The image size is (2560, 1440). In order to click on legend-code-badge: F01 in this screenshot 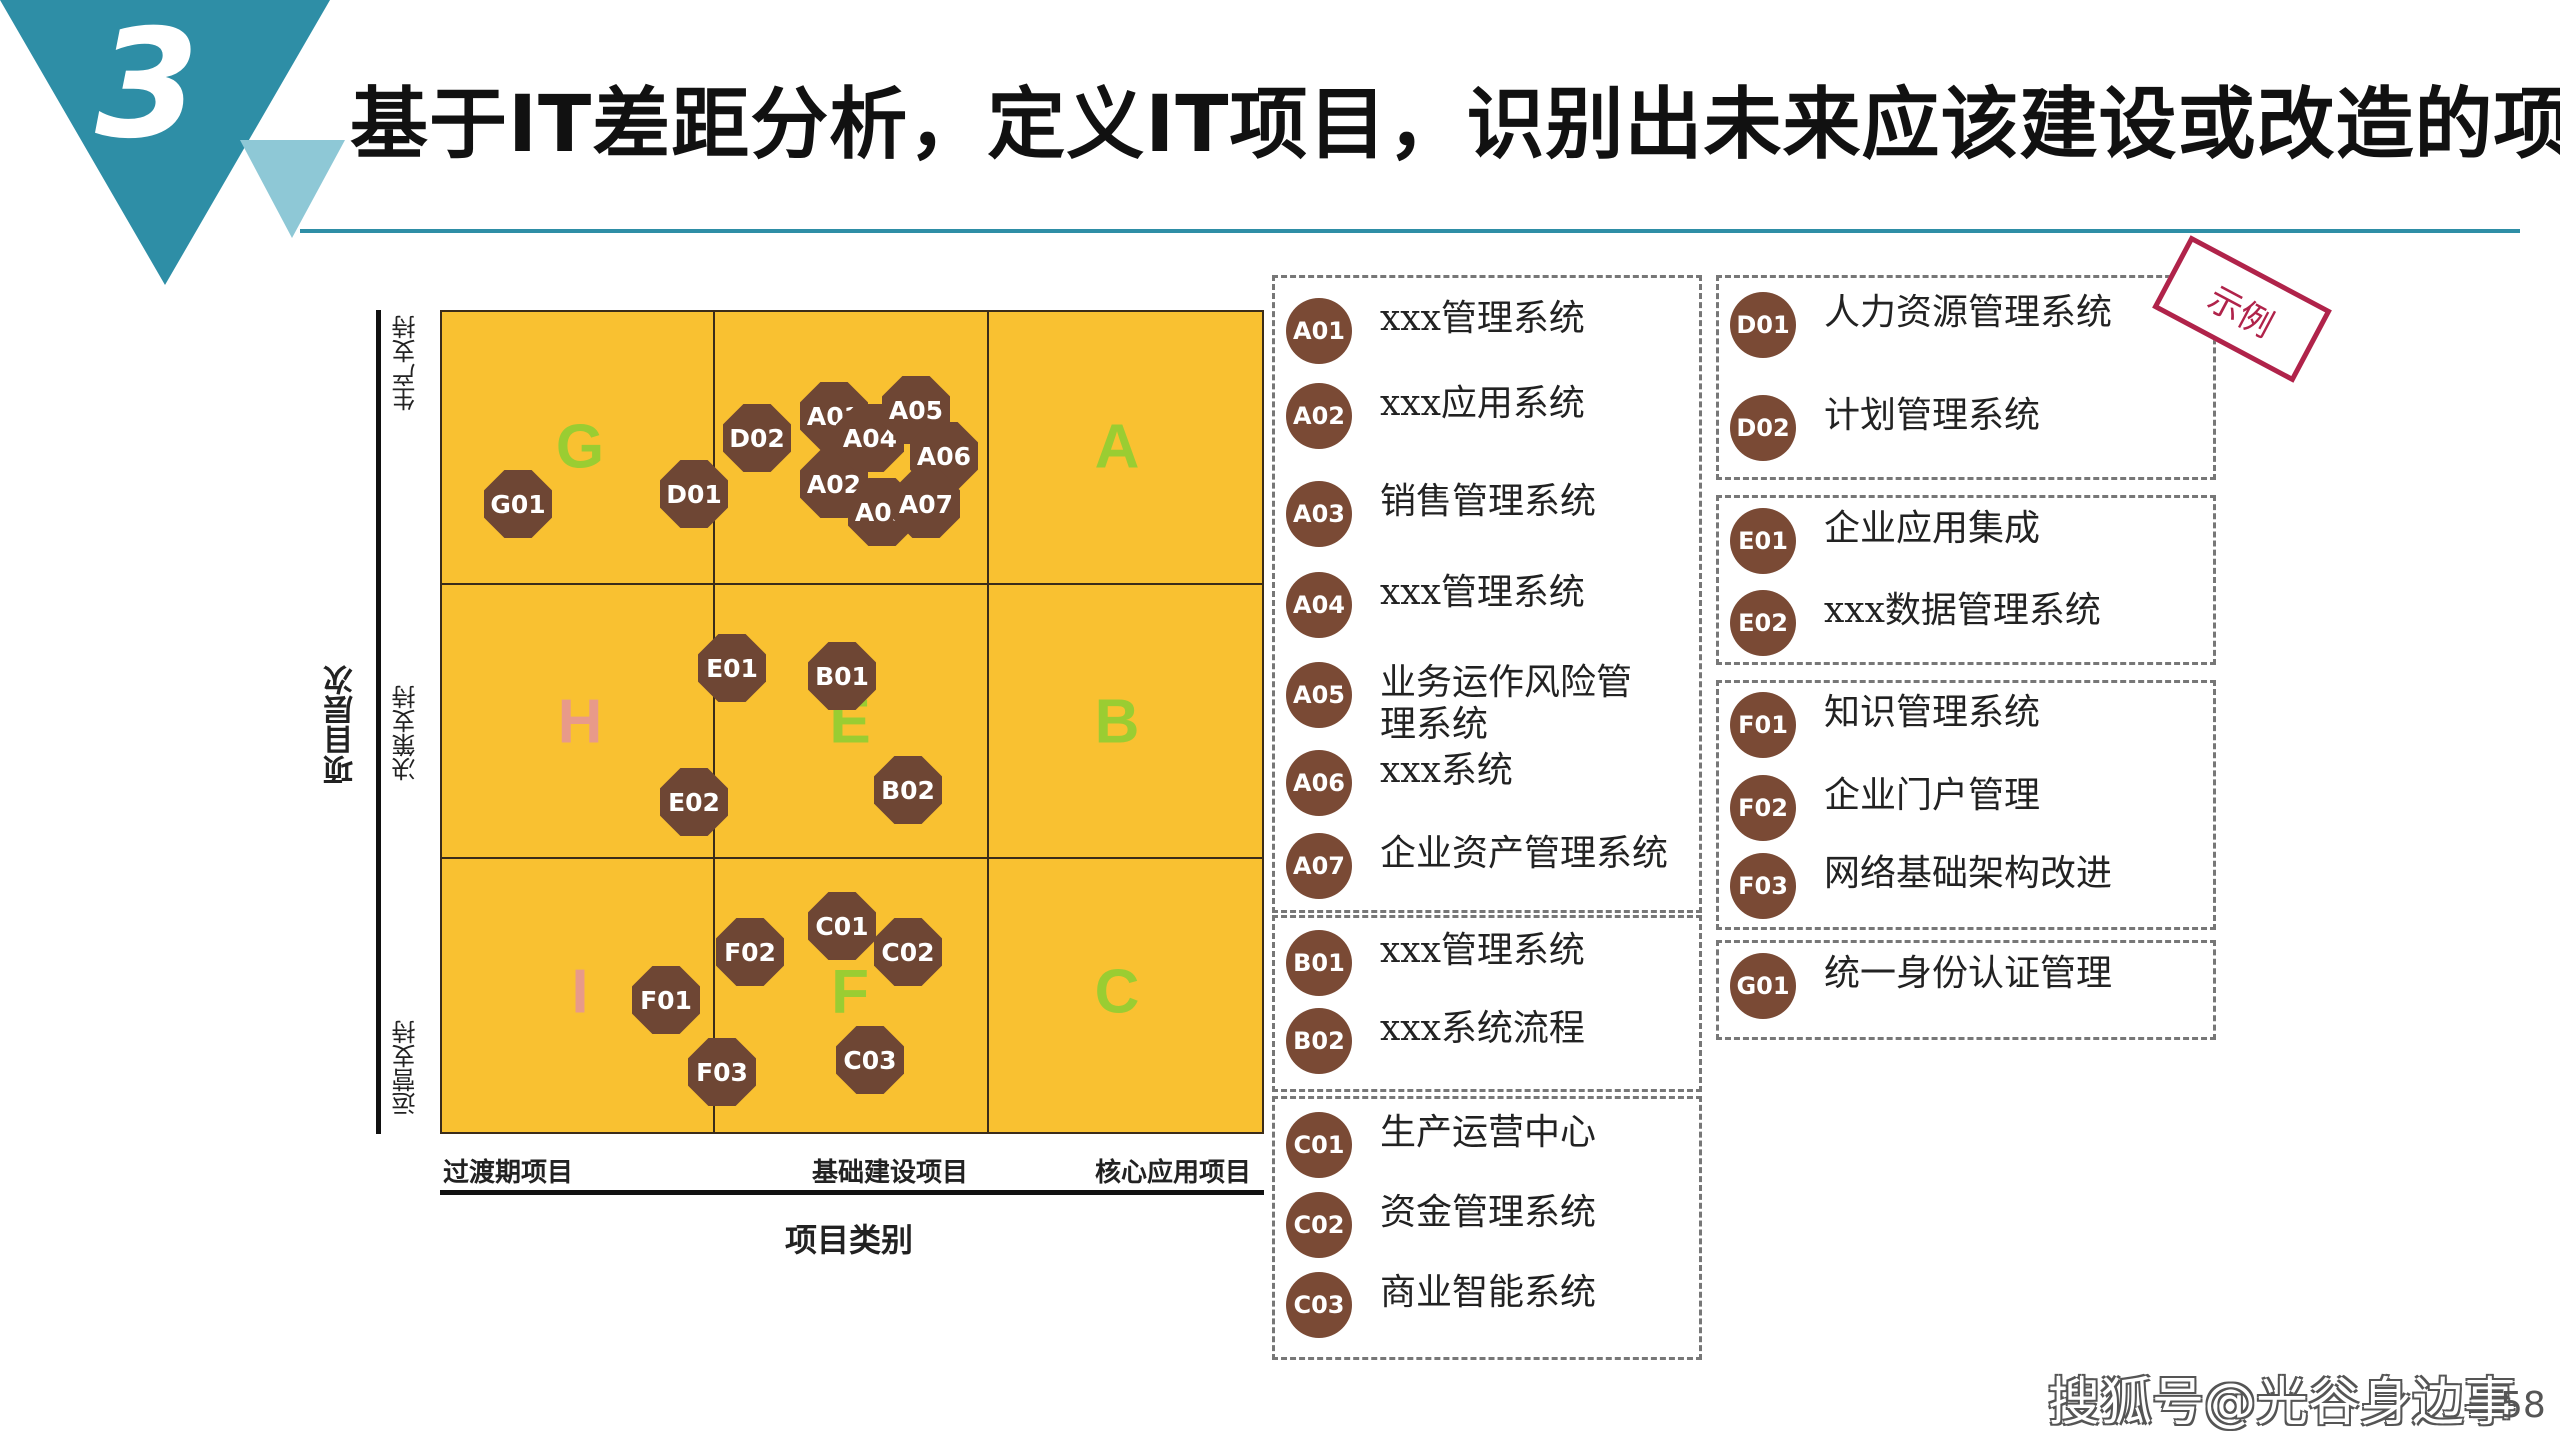, I will do `click(1763, 725)`.